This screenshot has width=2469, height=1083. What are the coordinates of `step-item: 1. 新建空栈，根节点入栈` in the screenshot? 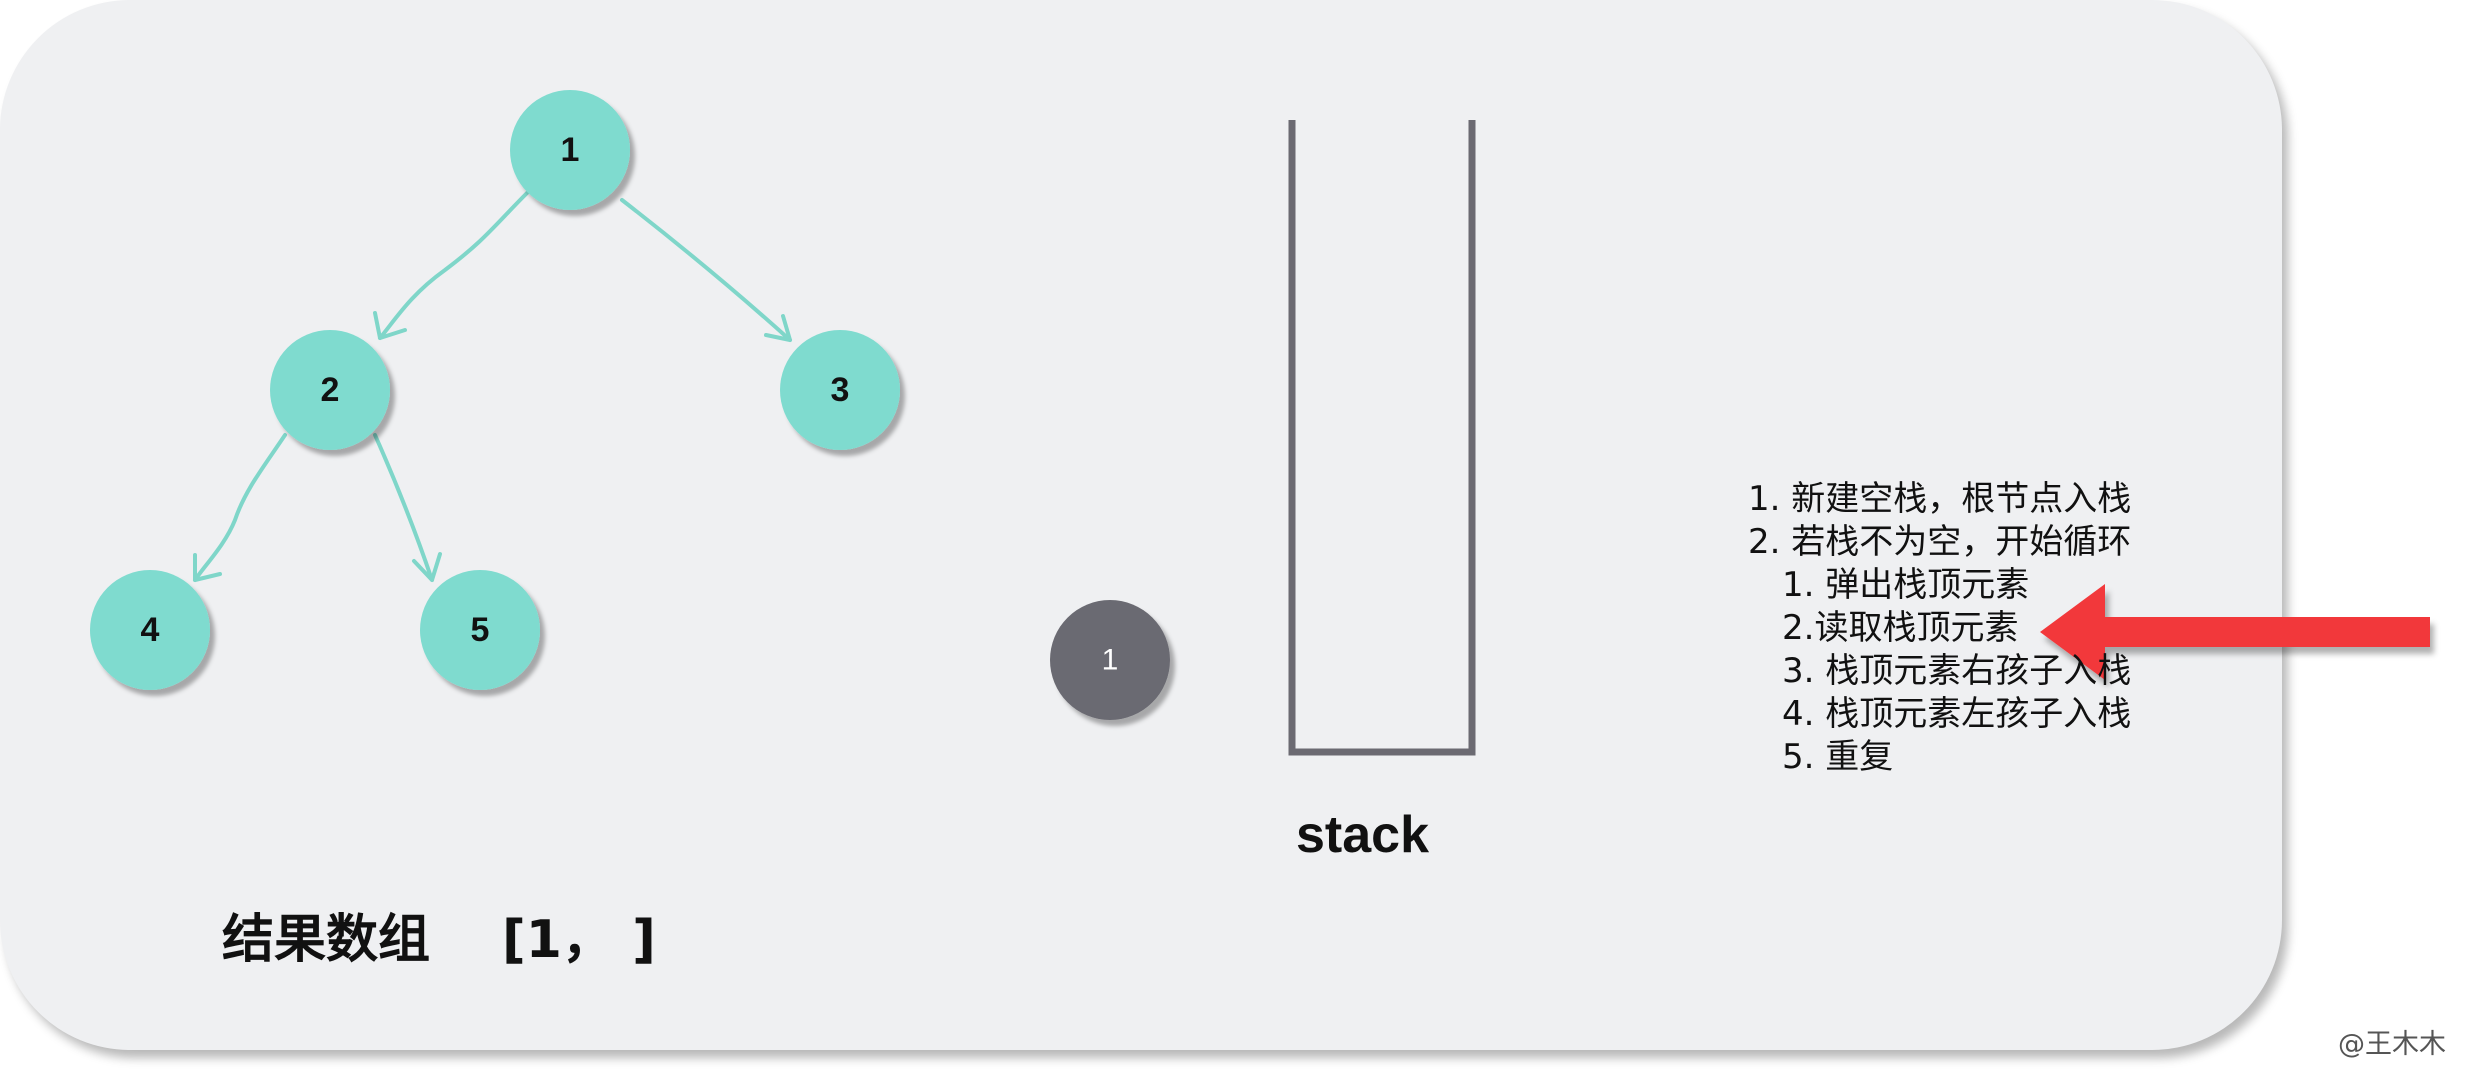 It's located at (1940, 499).